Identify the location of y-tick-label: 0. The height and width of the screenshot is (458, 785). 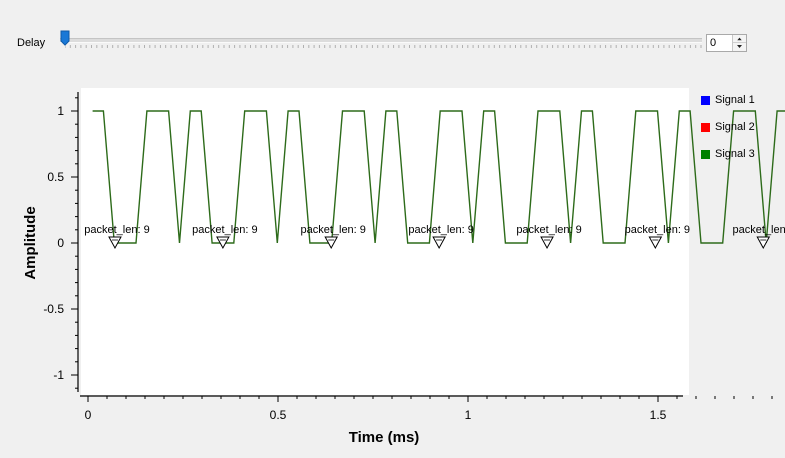
(60, 243).